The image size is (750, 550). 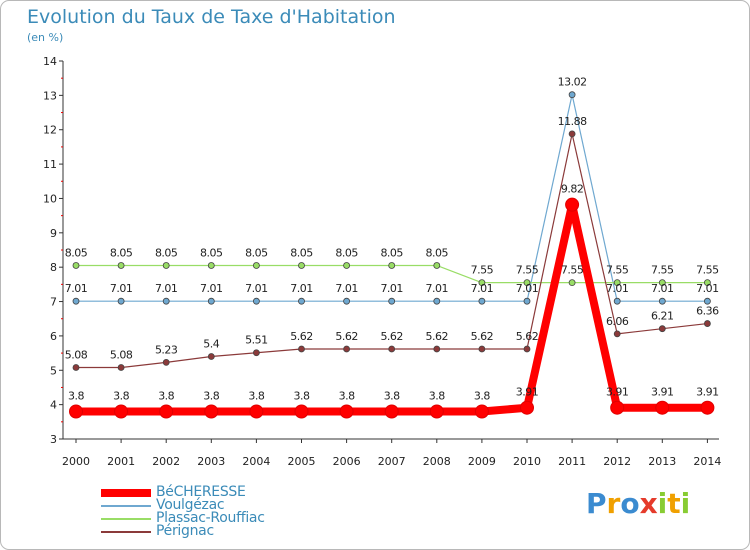 What do you see at coordinates (596, 503) in the screenshot?
I see `logo-letter: P` at bounding box center [596, 503].